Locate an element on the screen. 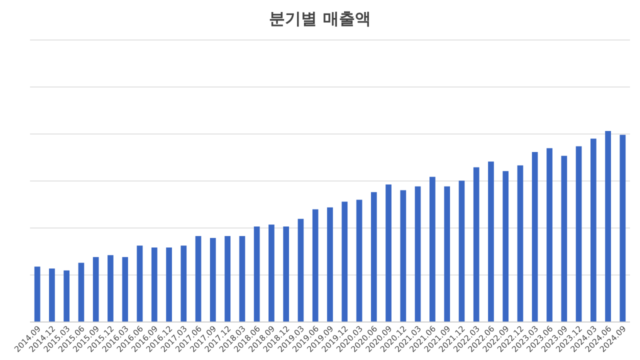 This screenshot has height=360, width=640. chart-title: 분기별 매출액 is located at coordinates (320, 18).